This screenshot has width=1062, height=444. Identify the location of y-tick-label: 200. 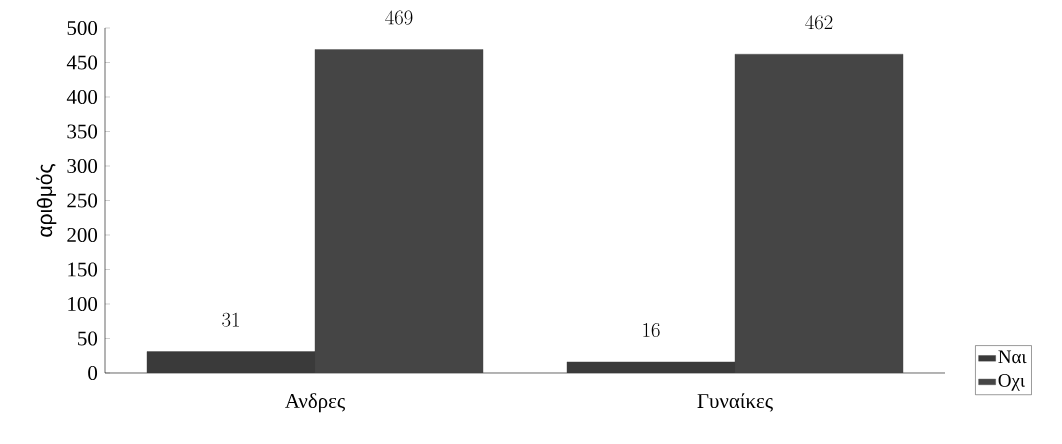
(82, 235).